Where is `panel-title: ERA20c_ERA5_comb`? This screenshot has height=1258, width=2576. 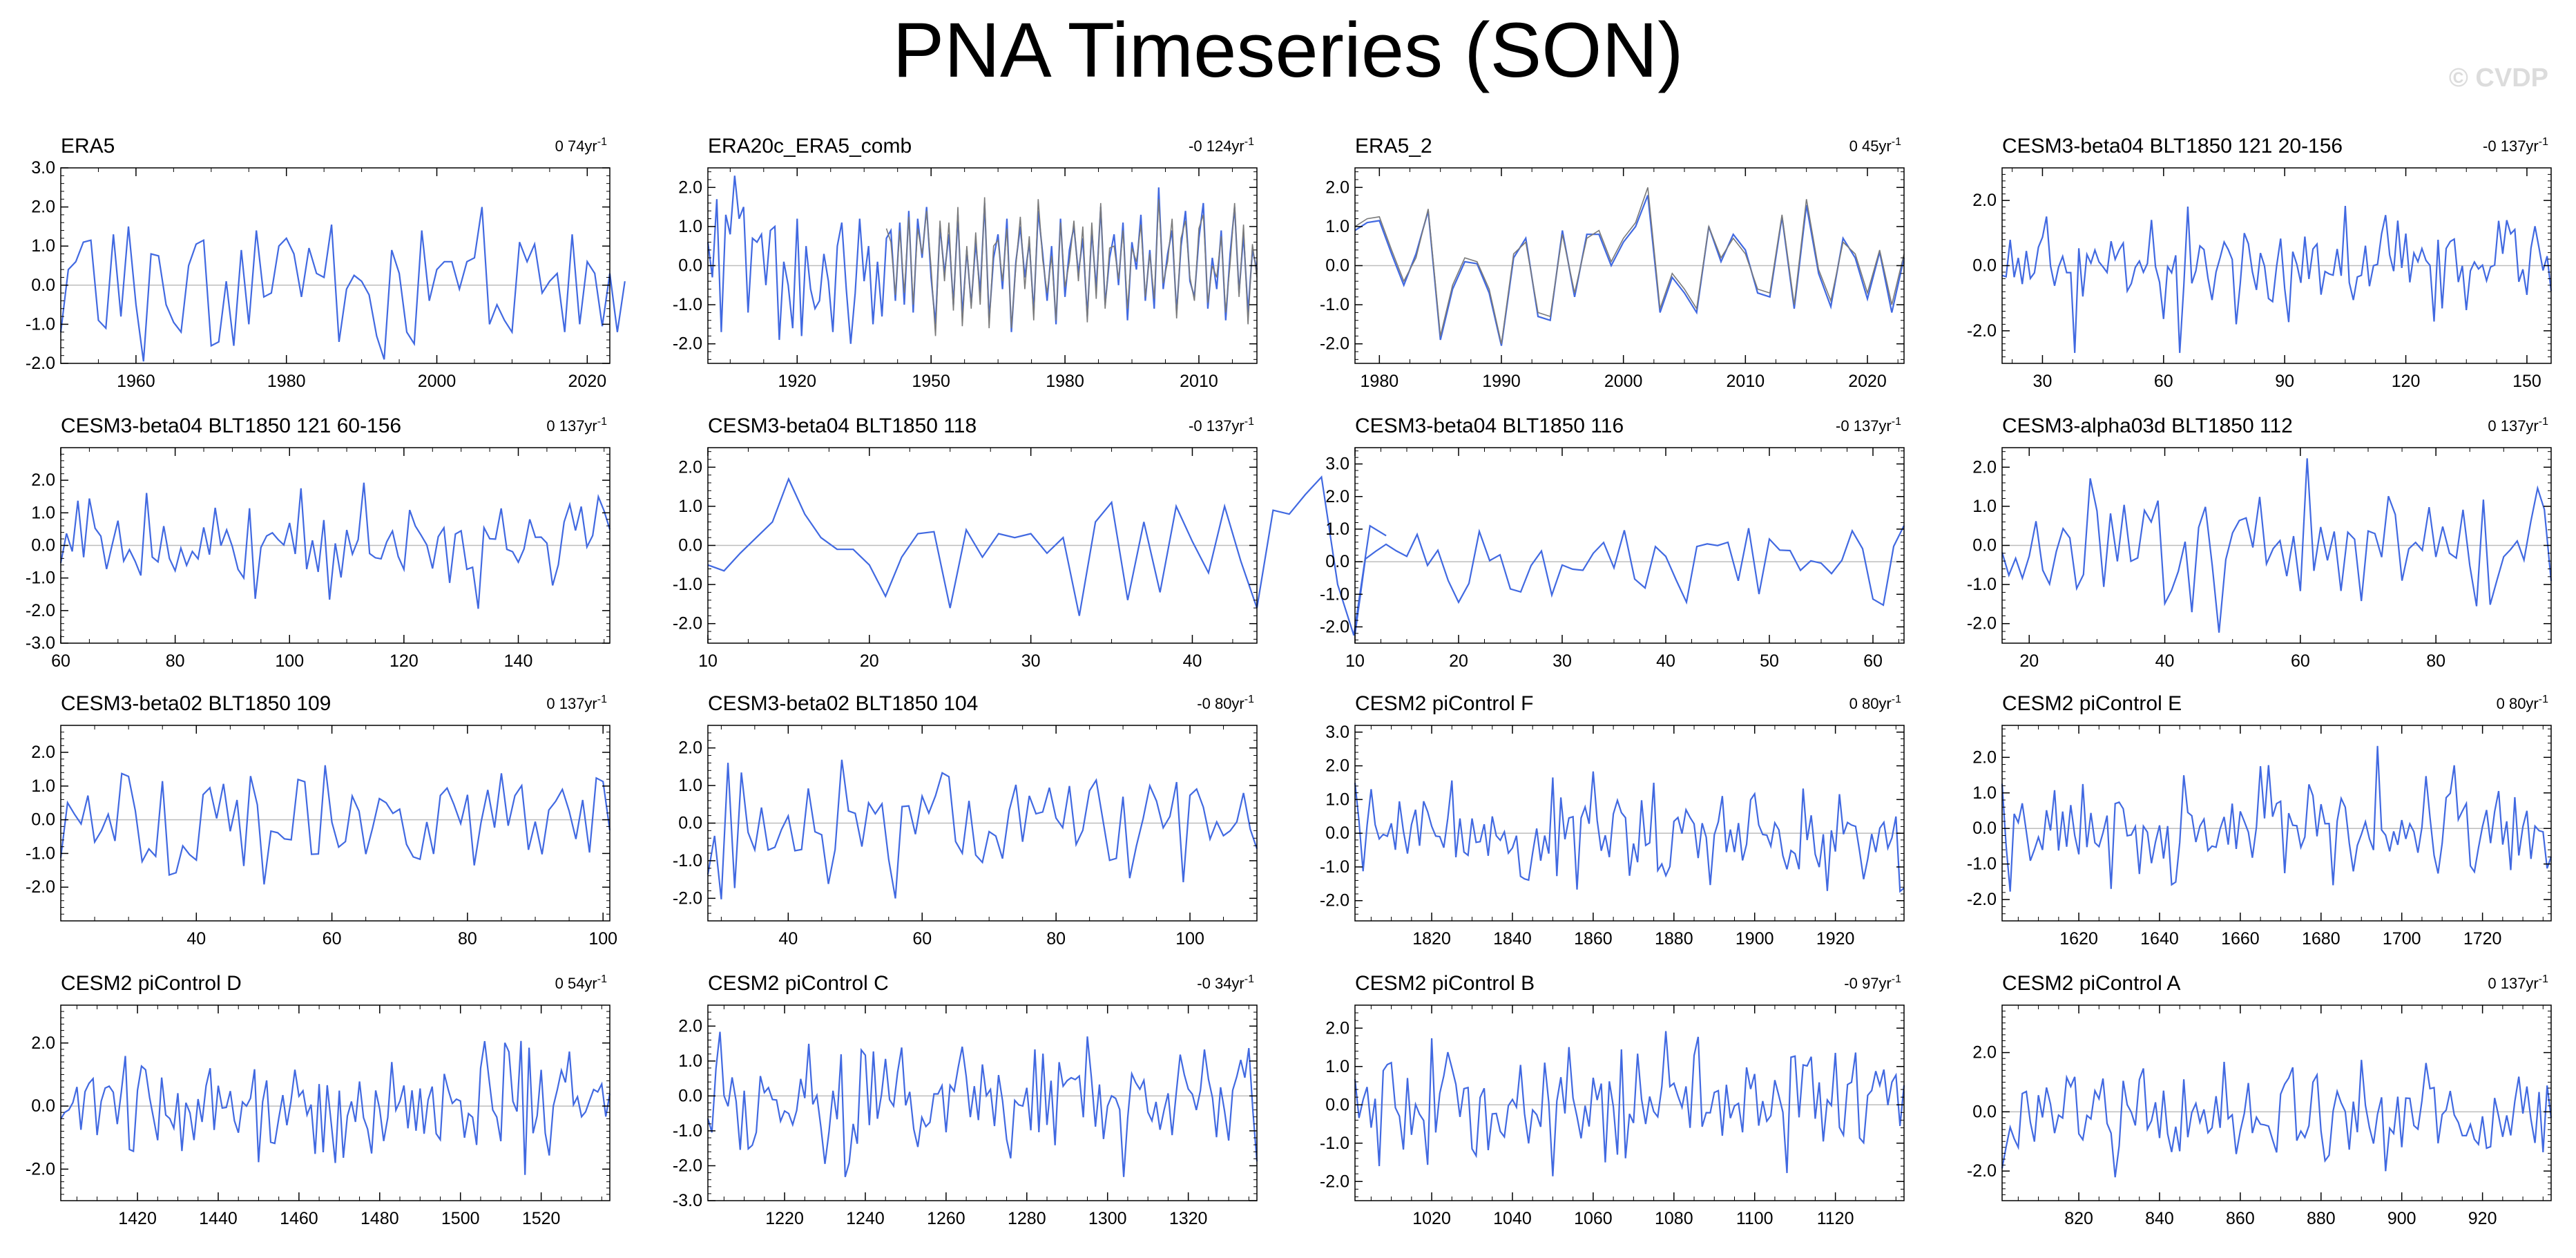 panel-title: ERA20c_ERA5_comb is located at coordinates (810, 146).